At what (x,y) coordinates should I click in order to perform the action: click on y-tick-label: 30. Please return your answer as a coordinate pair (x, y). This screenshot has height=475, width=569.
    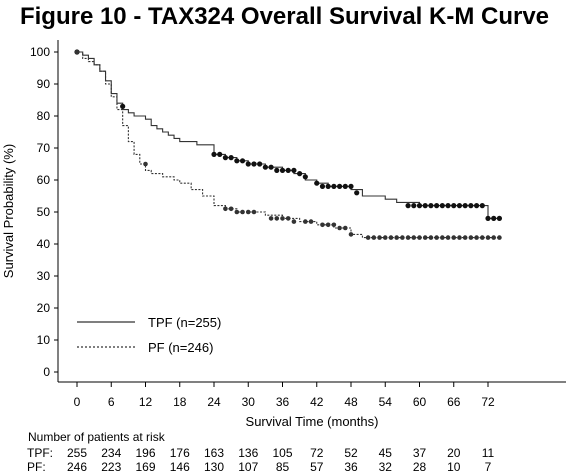
    Looking at the image, I should click on (44, 276).